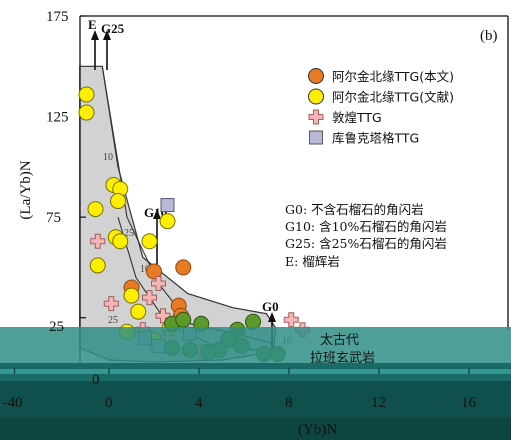 Image resolution: width=511 pixels, height=440 pixels. What do you see at coordinates (354, 209) in the screenshot?
I see `annotation-line: G0: 不含石榴石的角闪岩` at bounding box center [354, 209].